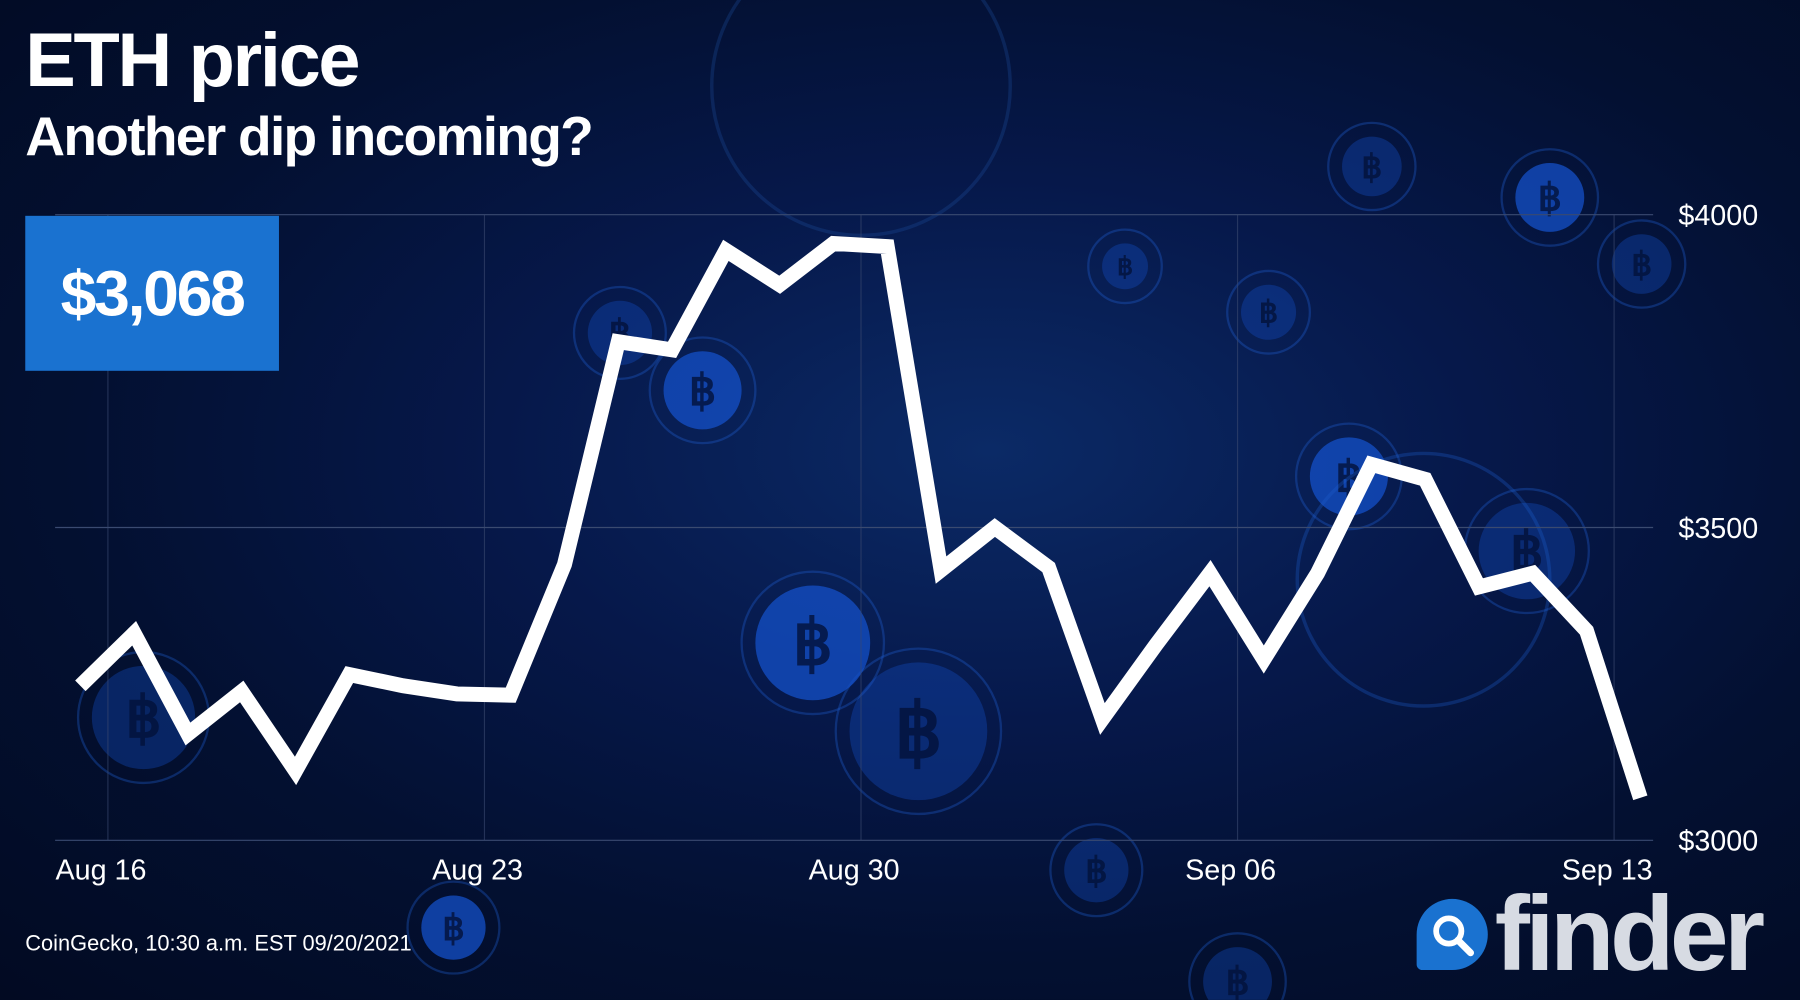 The width and height of the screenshot is (1800, 1000). I want to click on x-tick-label: Sep 06, so click(1230, 870).